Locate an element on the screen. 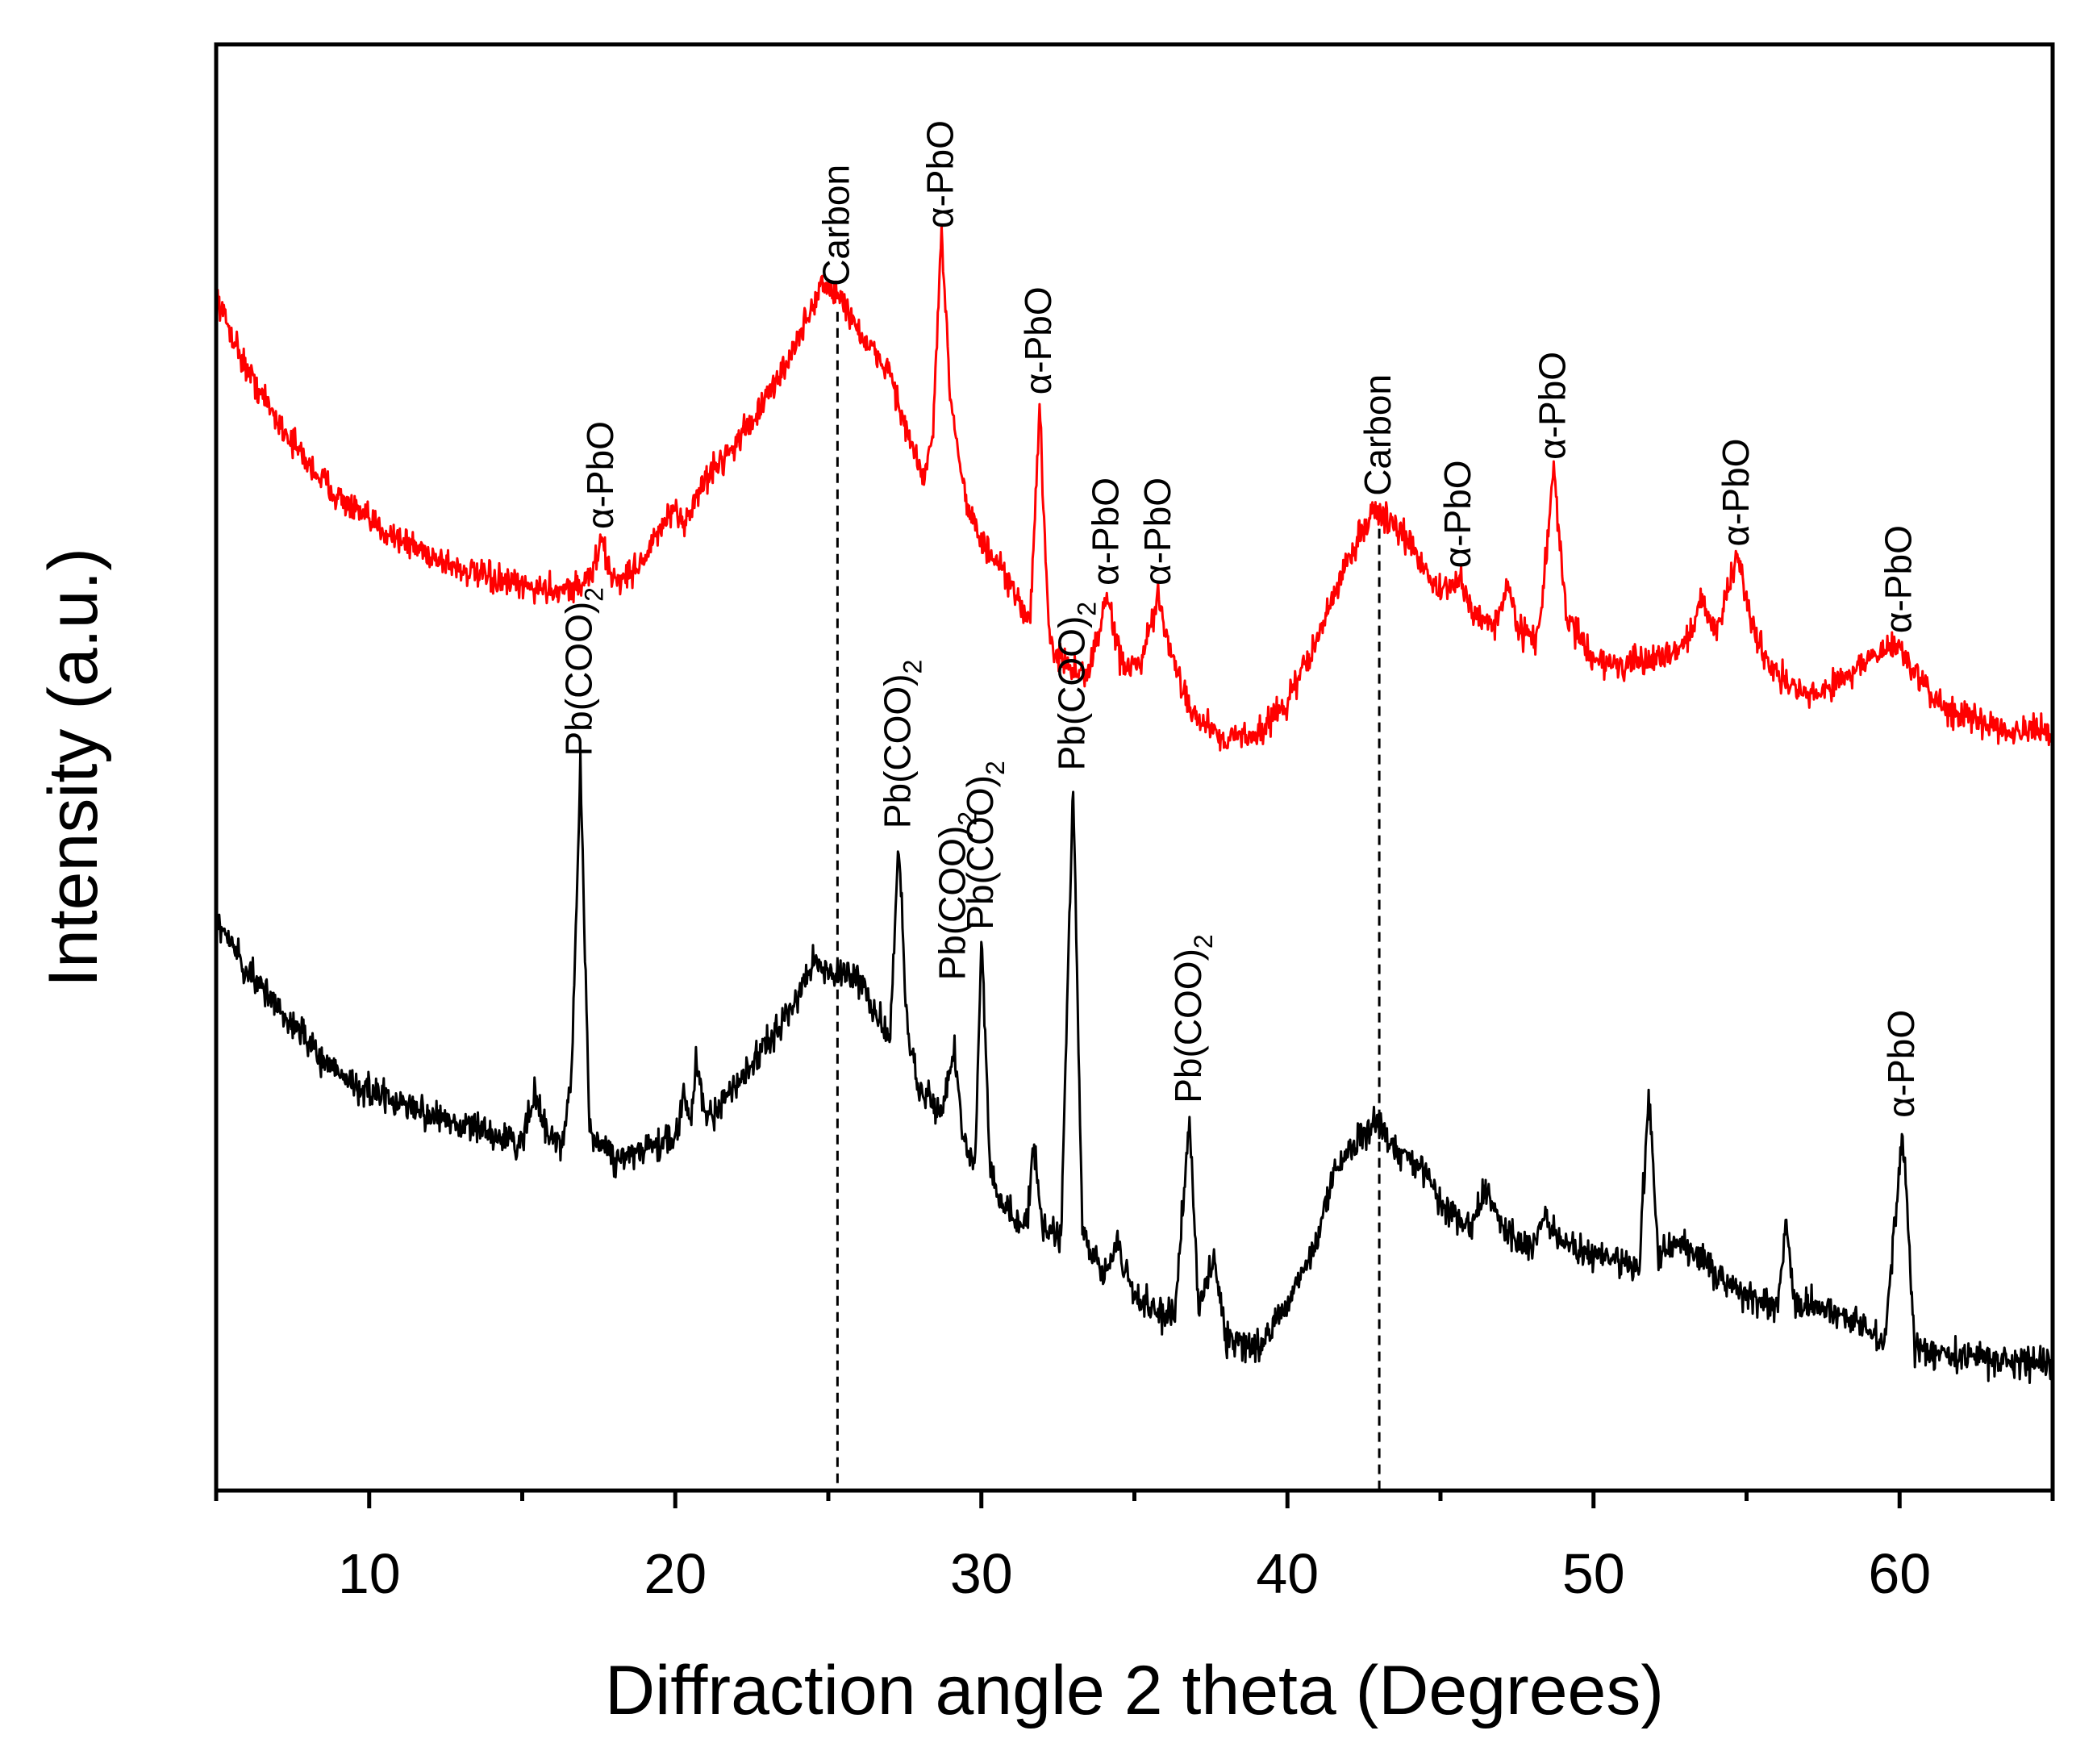  x-tick-label: 50 is located at coordinates (1593, 1573).